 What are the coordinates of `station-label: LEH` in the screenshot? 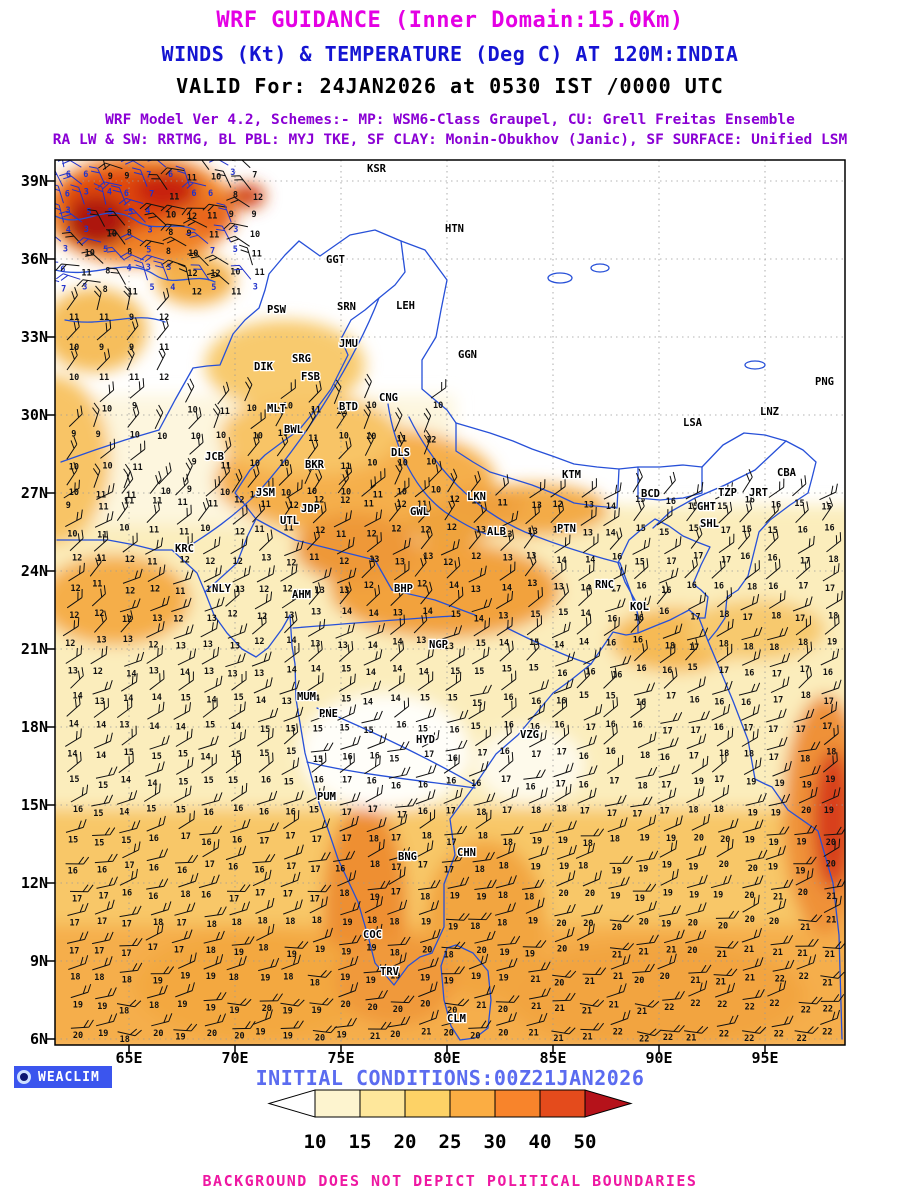 It's located at (405, 306).